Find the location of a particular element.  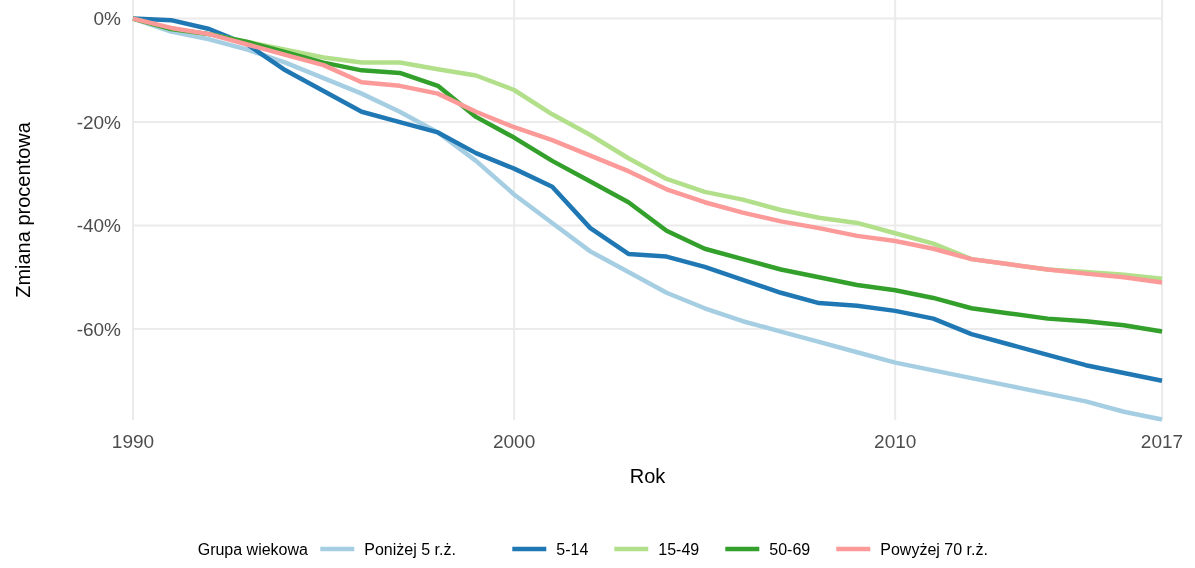

x-axis-title: Rok is located at coordinates (648, 476).